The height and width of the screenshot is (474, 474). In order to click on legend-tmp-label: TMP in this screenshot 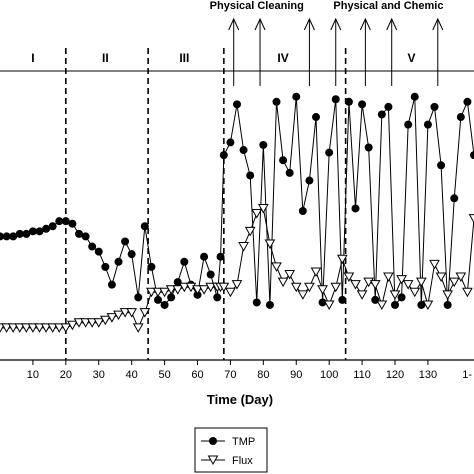, I will do `click(243, 442)`.